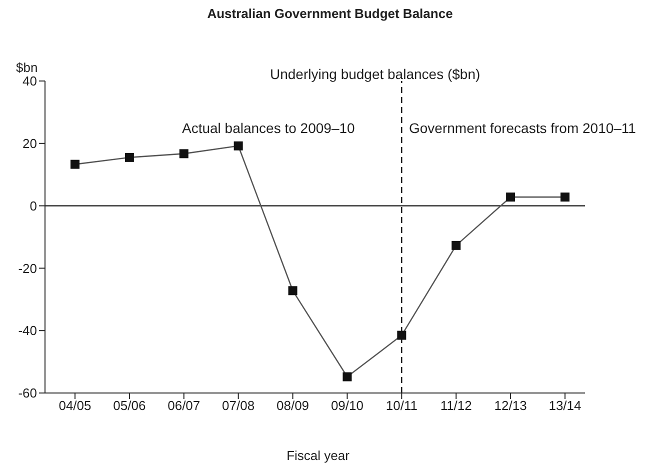 The height and width of the screenshot is (471, 660). I want to click on x-tick-label: 07/08, so click(238, 406).